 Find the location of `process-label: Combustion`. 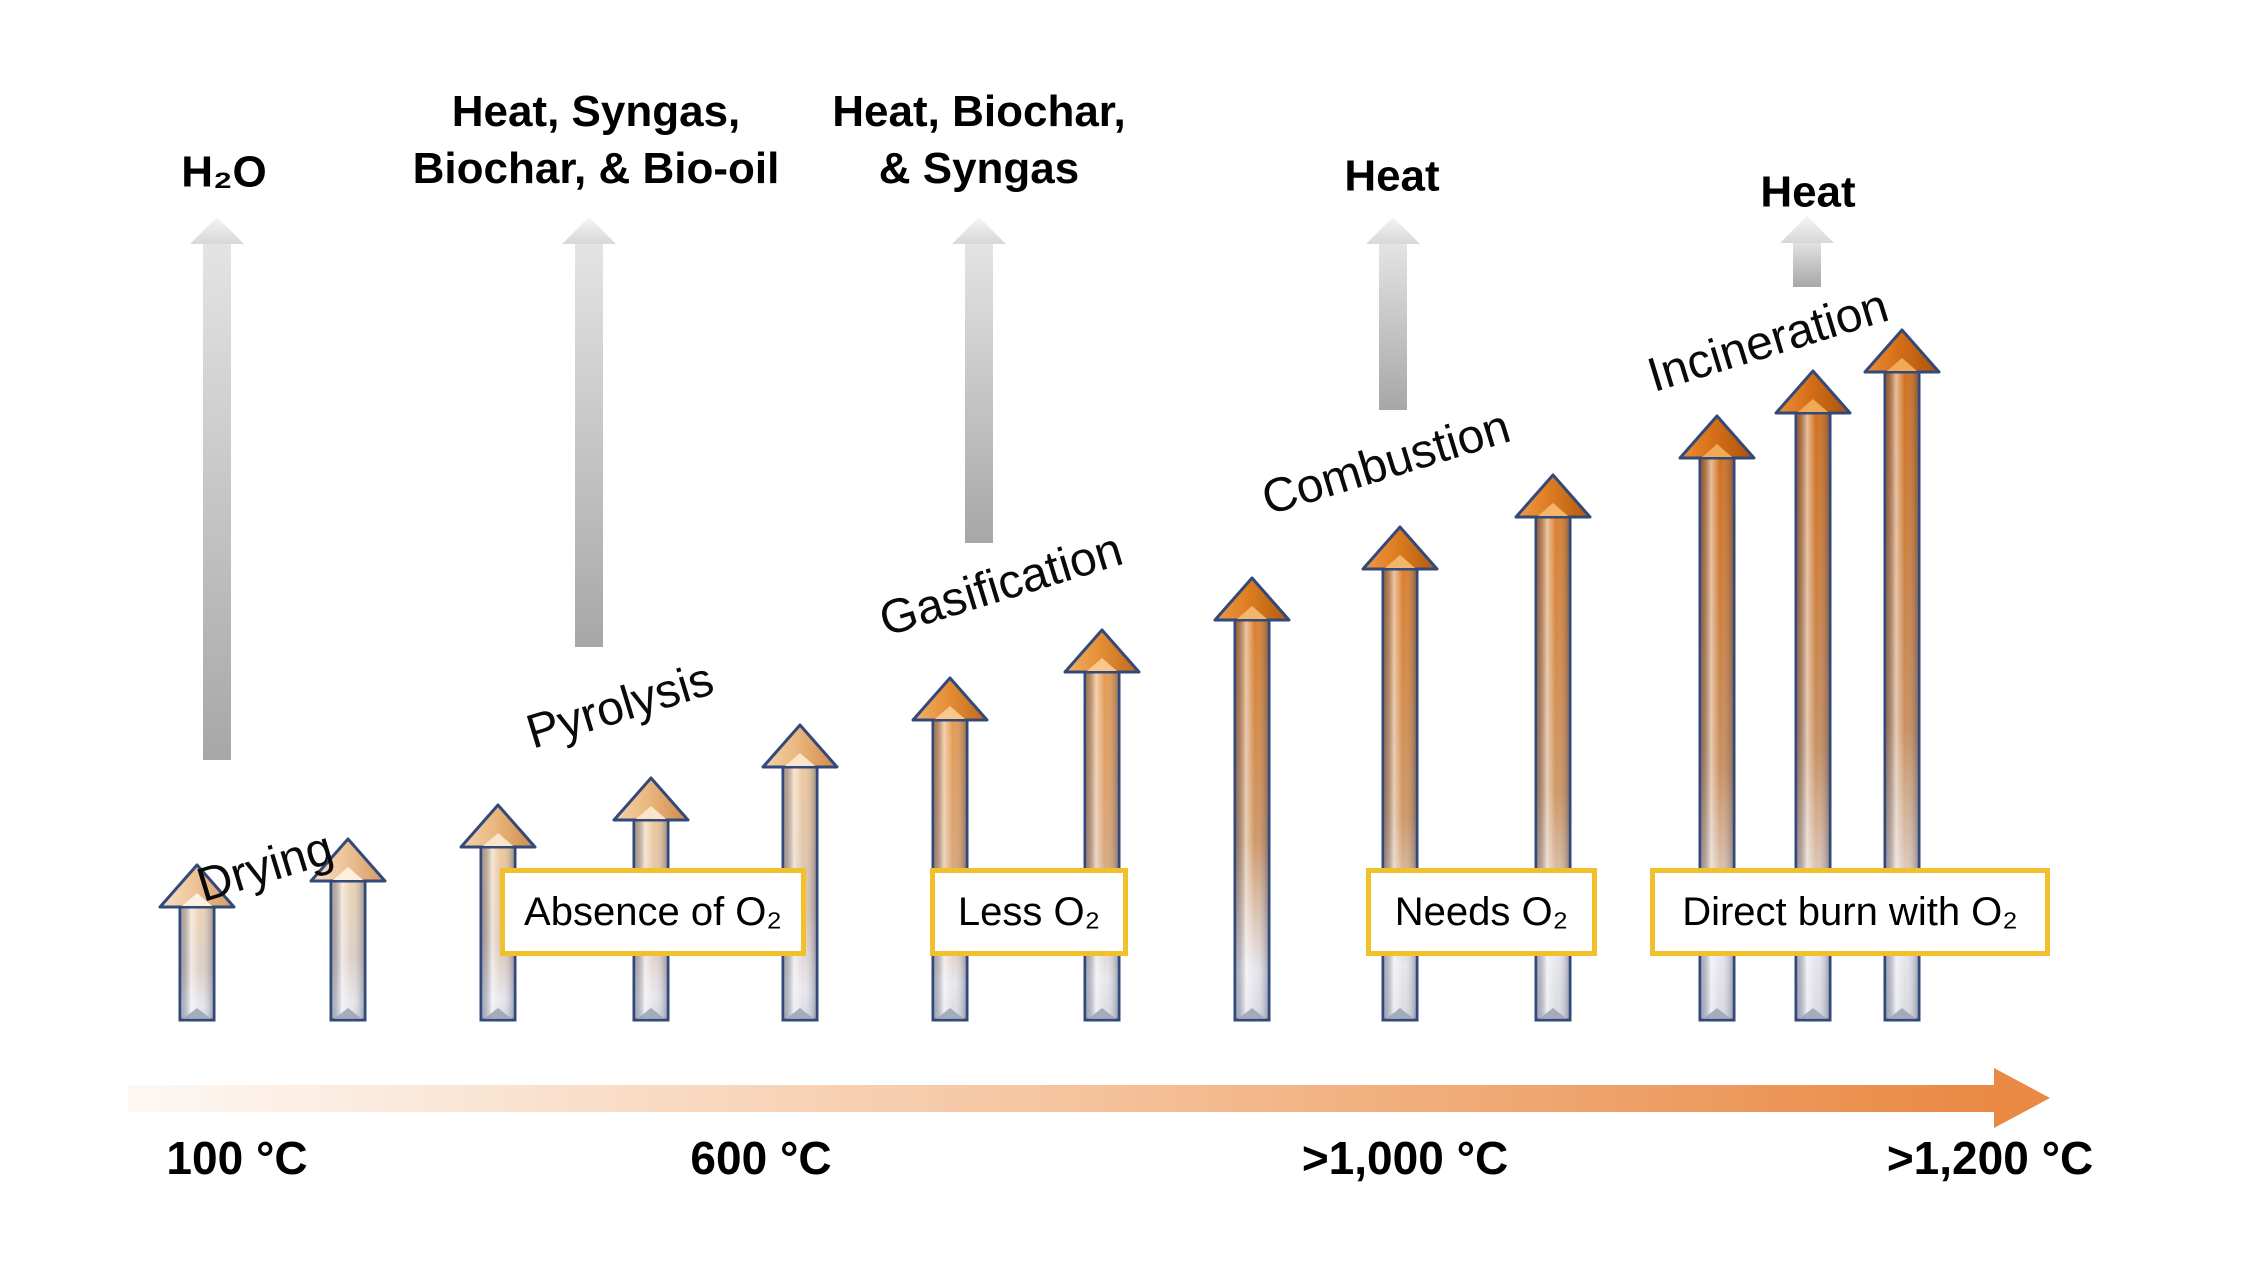

process-label: Combustion is located at coordinates (1386, 463).